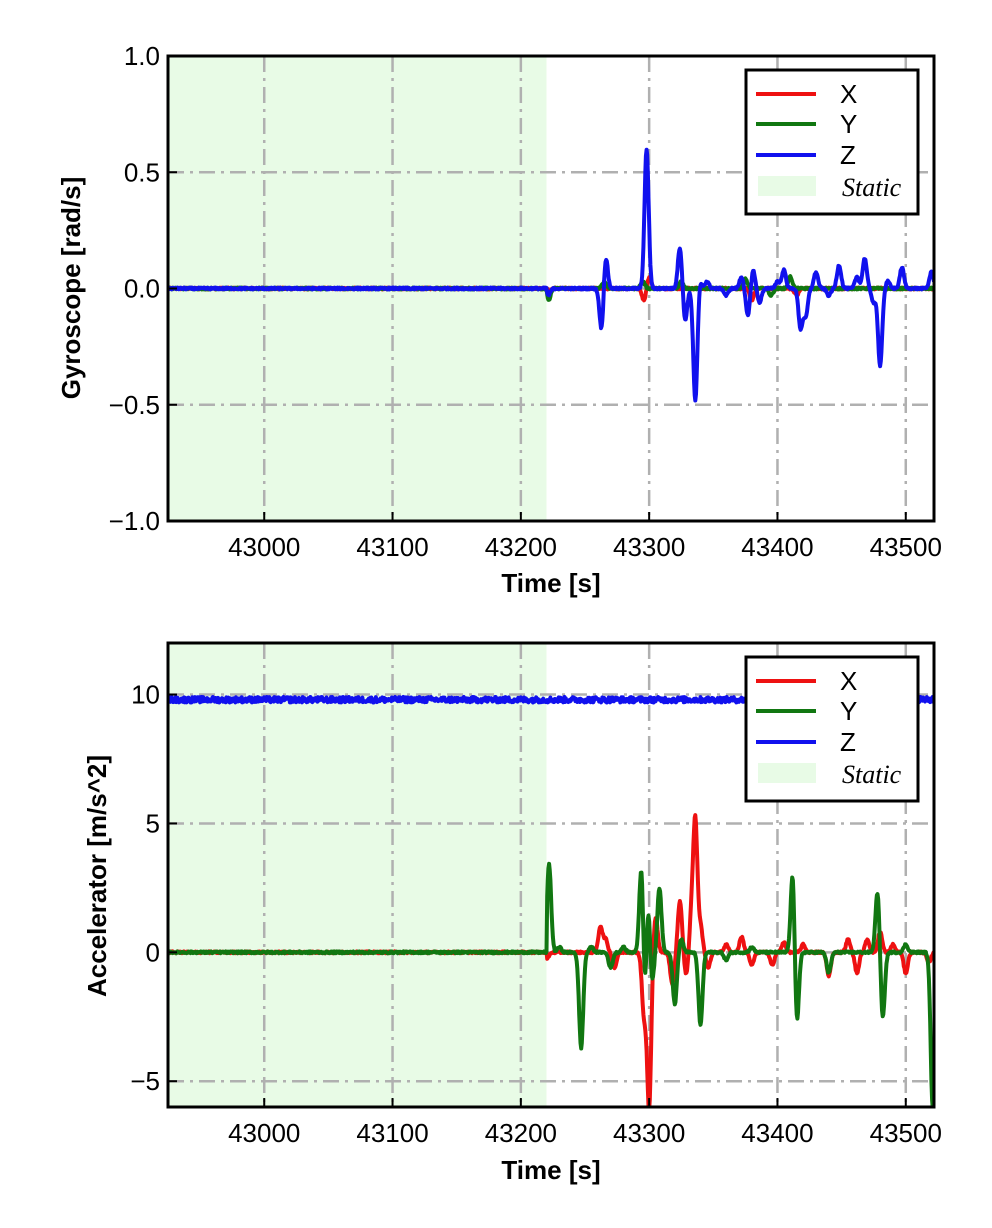  Describe the element at coordinates (142, 56) in the screenshot. I see `y-tick-label: 1.0` at that location.